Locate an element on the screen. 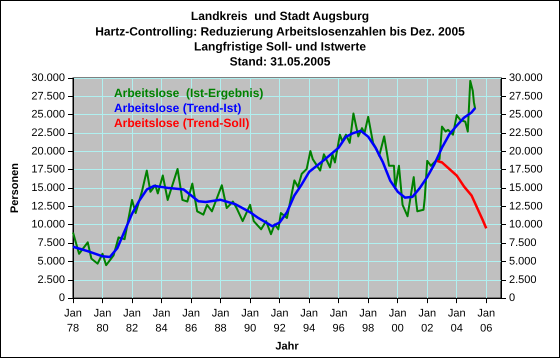  x-tick-label: Jan 94 is located at coordinates (309, 321).